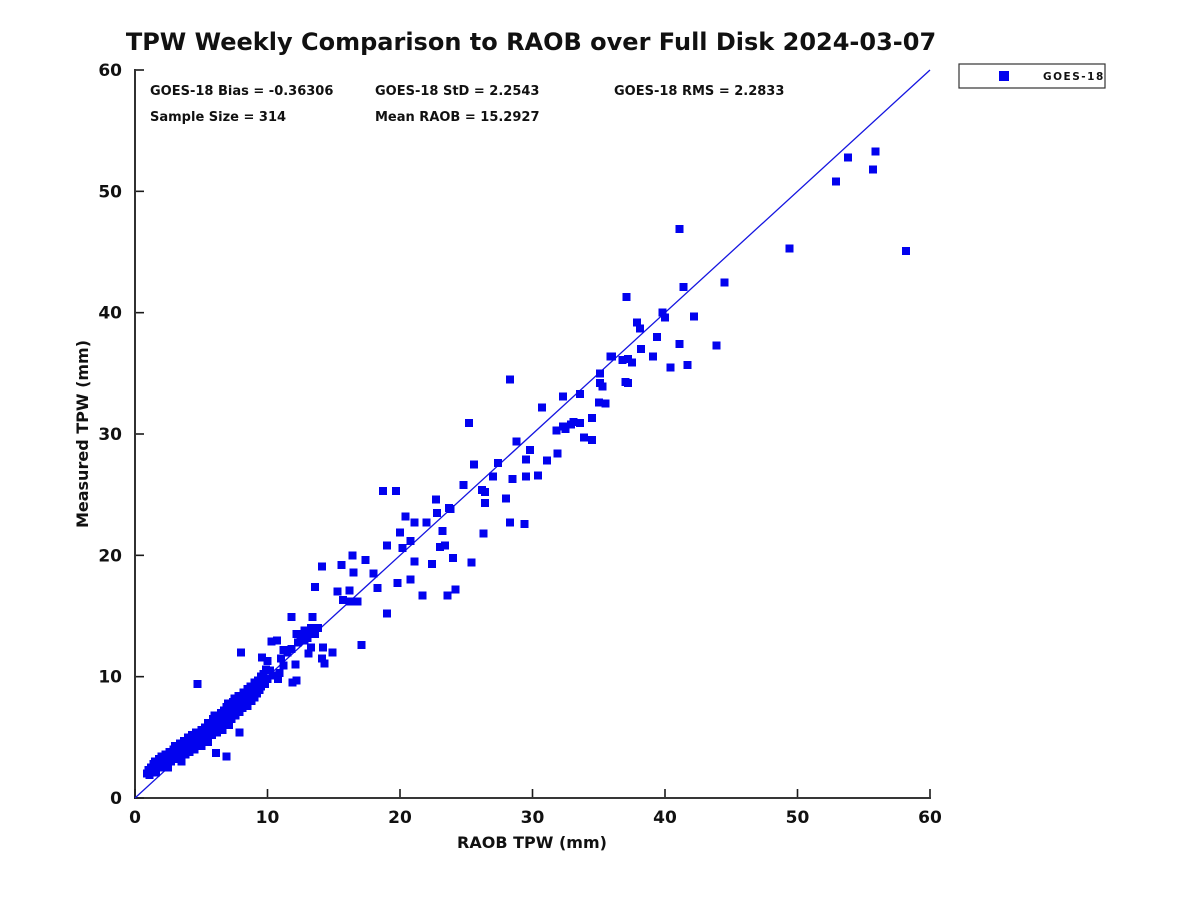 Image resolution: width=1200 pixels, height=900 pixels. Describe the element at coordinates (110, 314) in the screenshot. I see `y-tick-label: 40` at that location.